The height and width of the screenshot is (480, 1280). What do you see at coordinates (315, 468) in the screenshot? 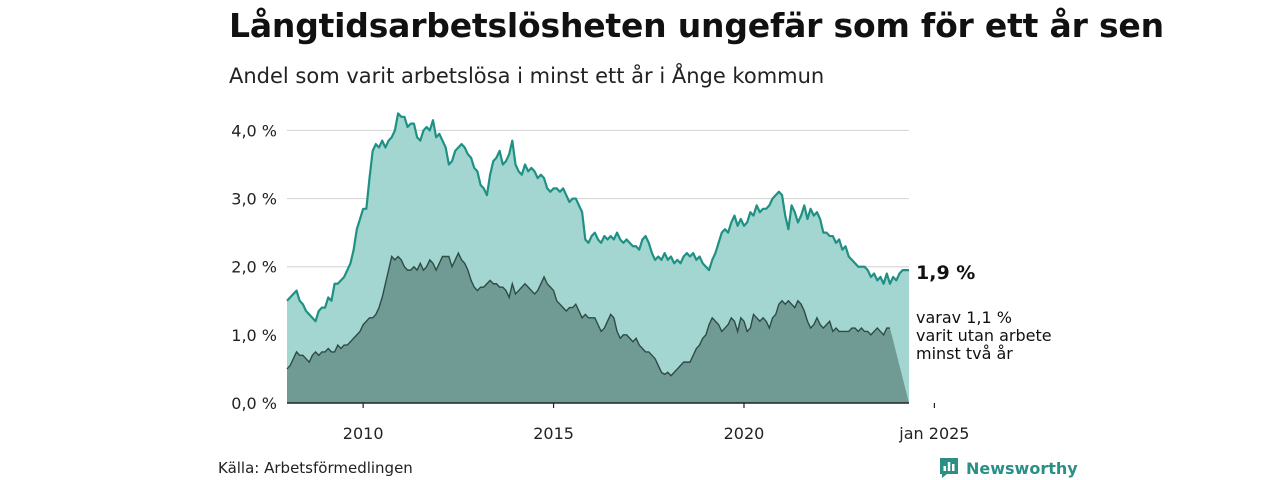
I see `source-note: Källa: Arbetsförmedlingen` at bounding box center [315, 468].